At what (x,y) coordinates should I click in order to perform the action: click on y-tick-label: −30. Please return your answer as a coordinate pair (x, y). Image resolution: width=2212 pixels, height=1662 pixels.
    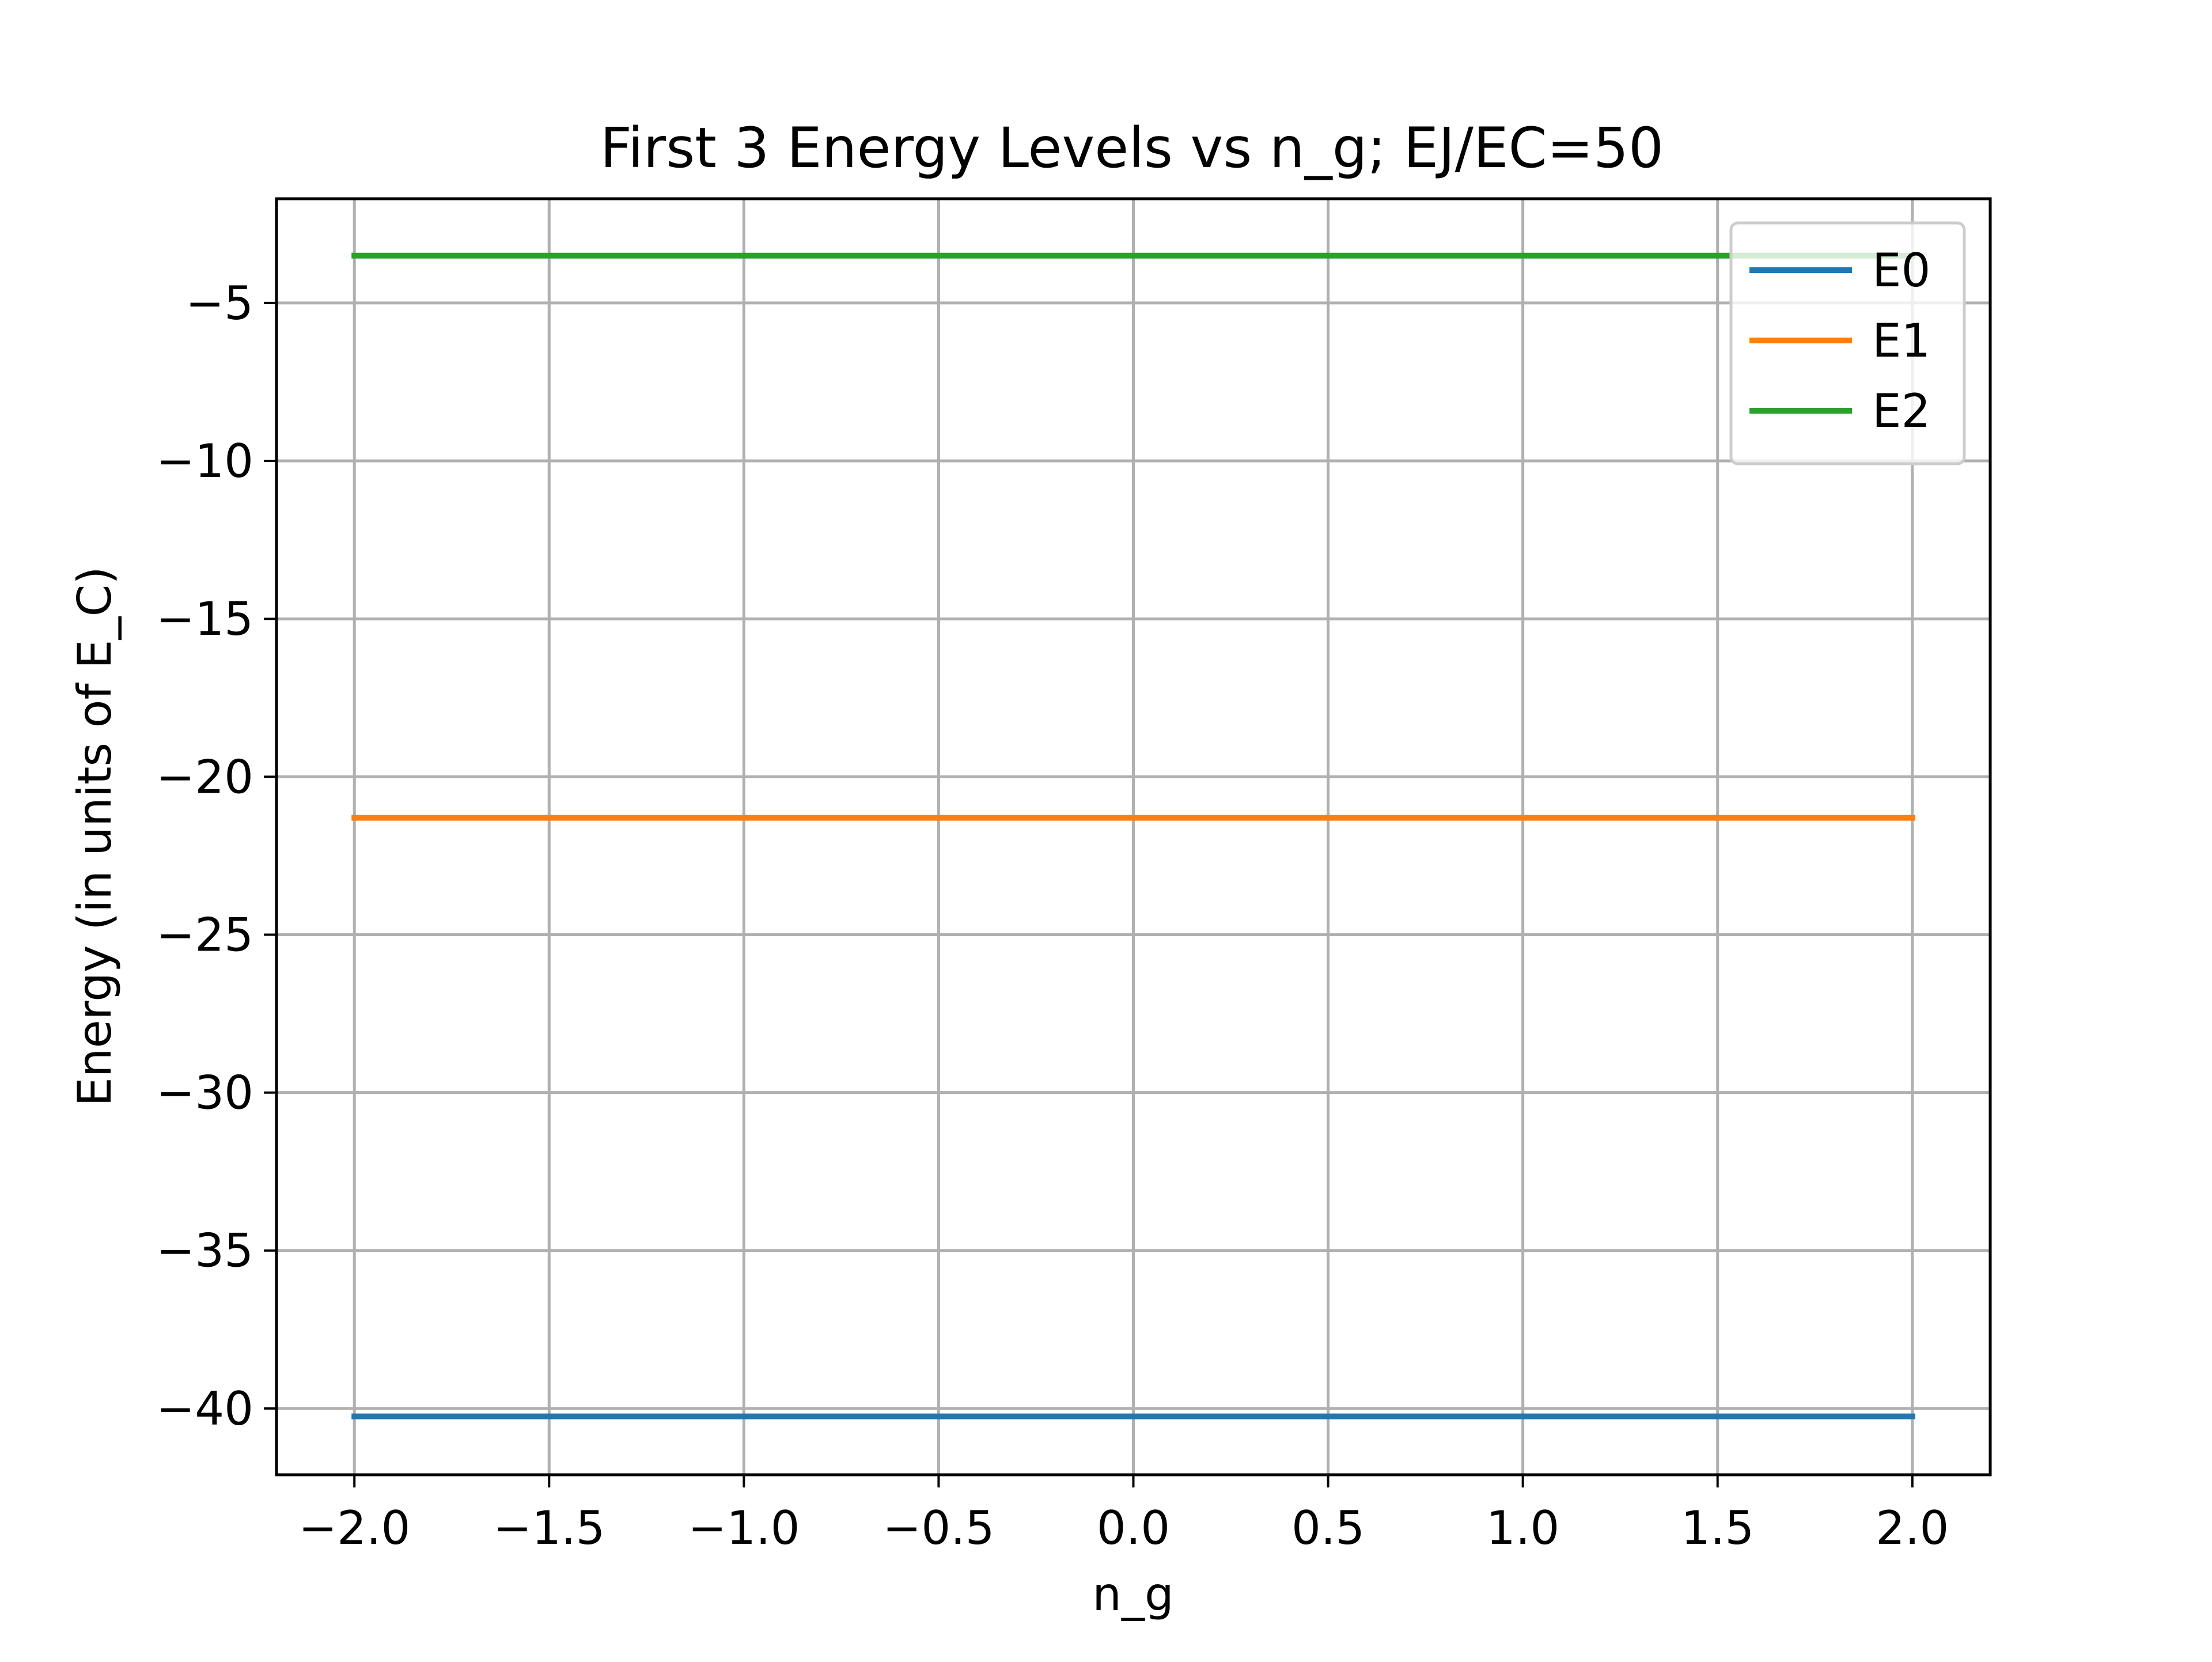
    Looking at the image, I should click on (204, 1093).